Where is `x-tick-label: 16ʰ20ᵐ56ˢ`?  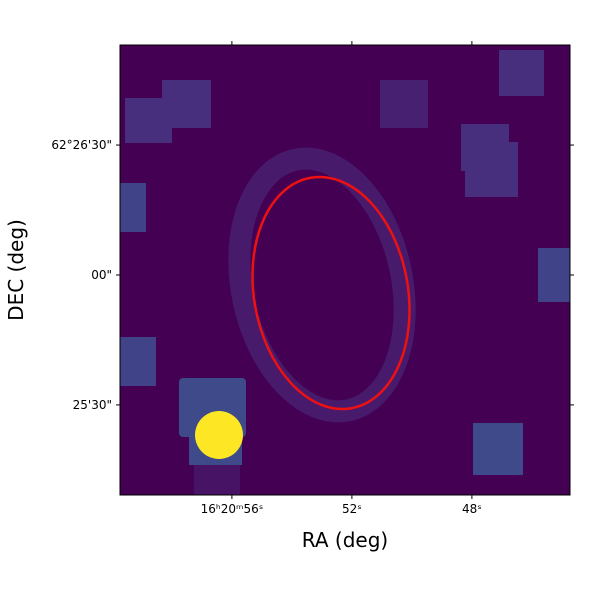 x-tick-label: 16ʰ20ᵐ56ˢ is located at coordinates (232, 509).